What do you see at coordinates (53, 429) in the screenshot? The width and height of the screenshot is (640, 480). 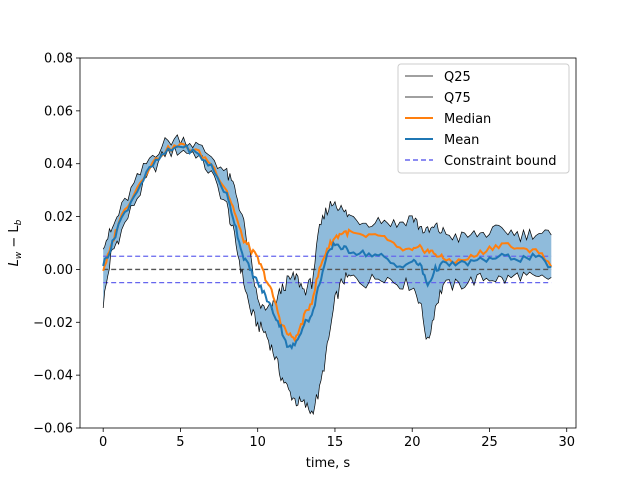 I see `y-tick-label: −0.06` at bounding box center [53, 429].